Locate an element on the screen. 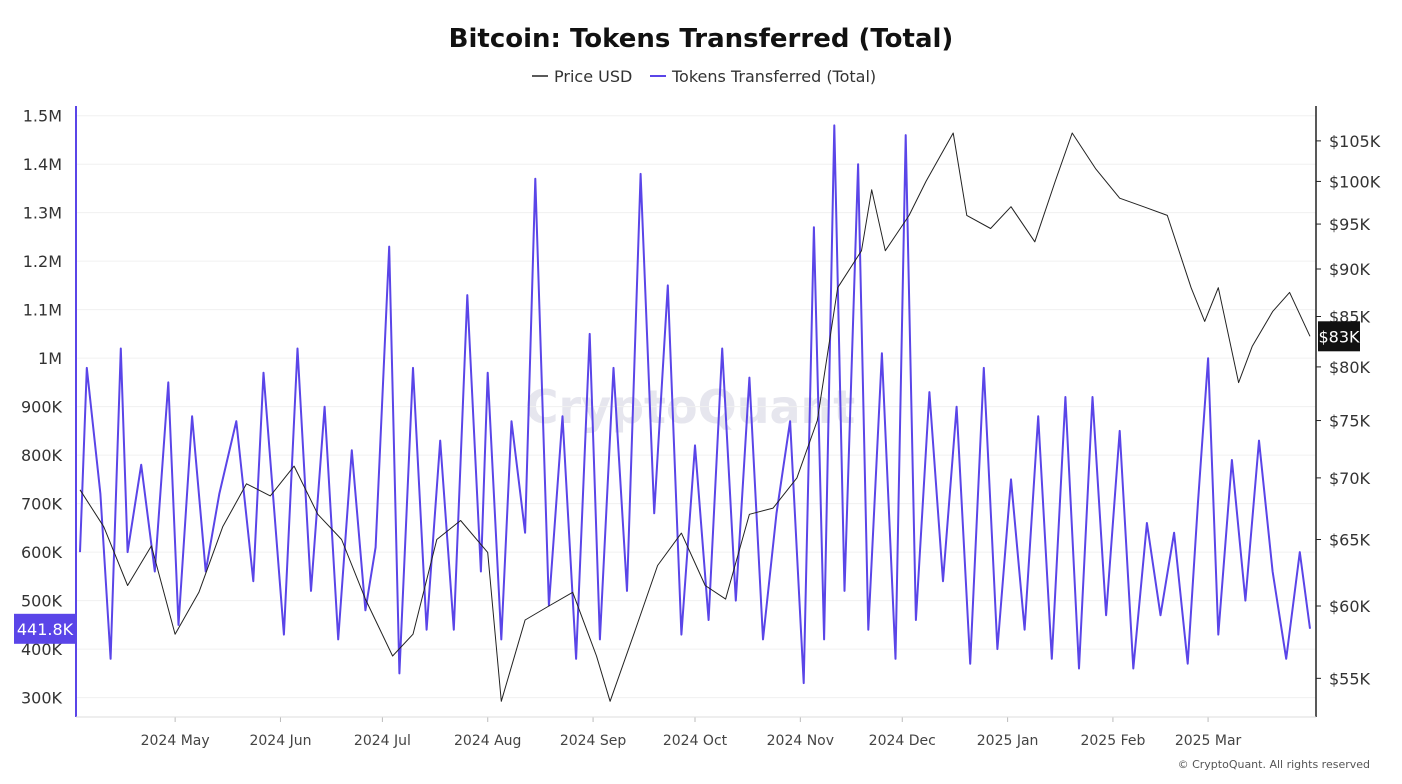 Image resolution: width=1402 pixels, height=784 pixels. left-tick-label: 900K is located at coordinates (42, 407).